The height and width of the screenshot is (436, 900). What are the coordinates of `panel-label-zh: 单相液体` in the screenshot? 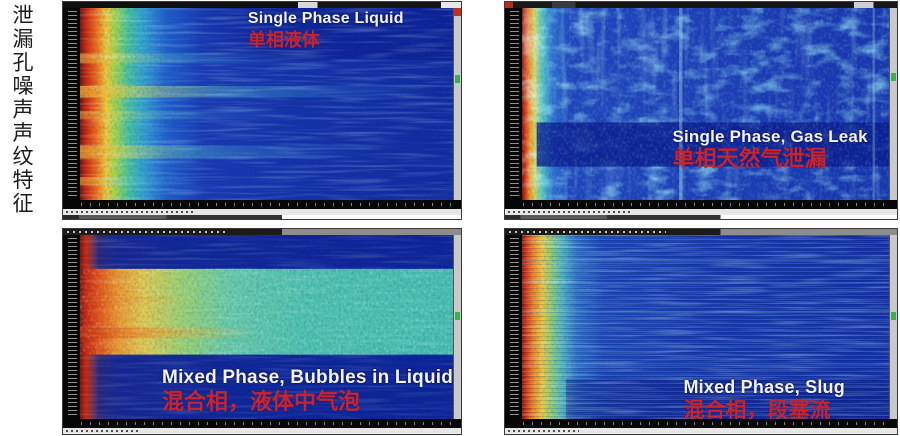 It's located at (283, 40).